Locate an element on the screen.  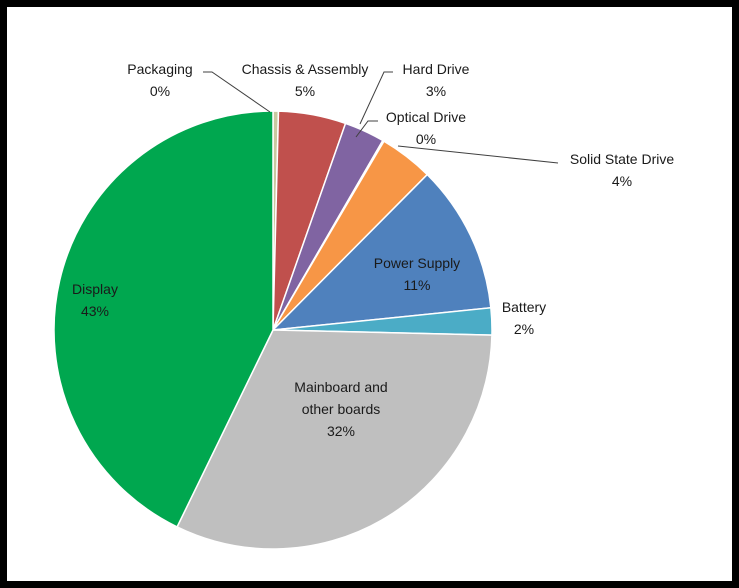
slice-value-label-solid-state-drive: 4% is located at coordinates (622, 181).